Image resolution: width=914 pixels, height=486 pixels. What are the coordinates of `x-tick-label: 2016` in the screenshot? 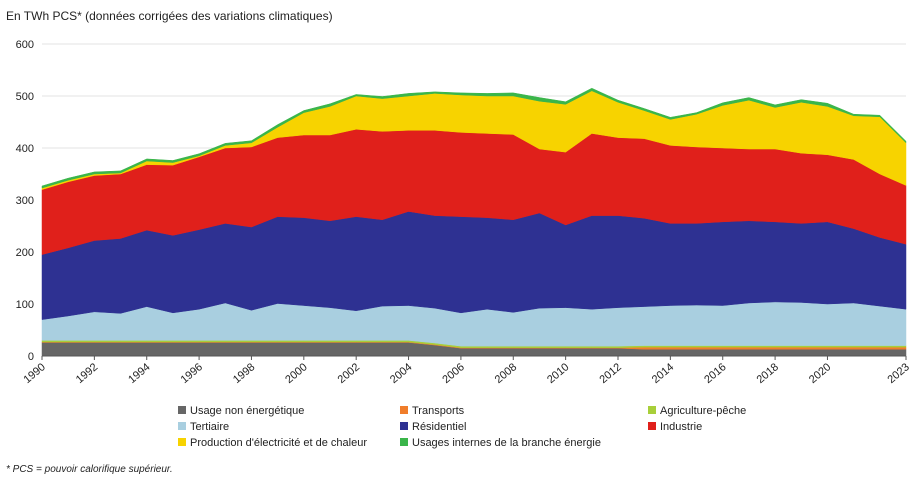 It's located at (715, 373).